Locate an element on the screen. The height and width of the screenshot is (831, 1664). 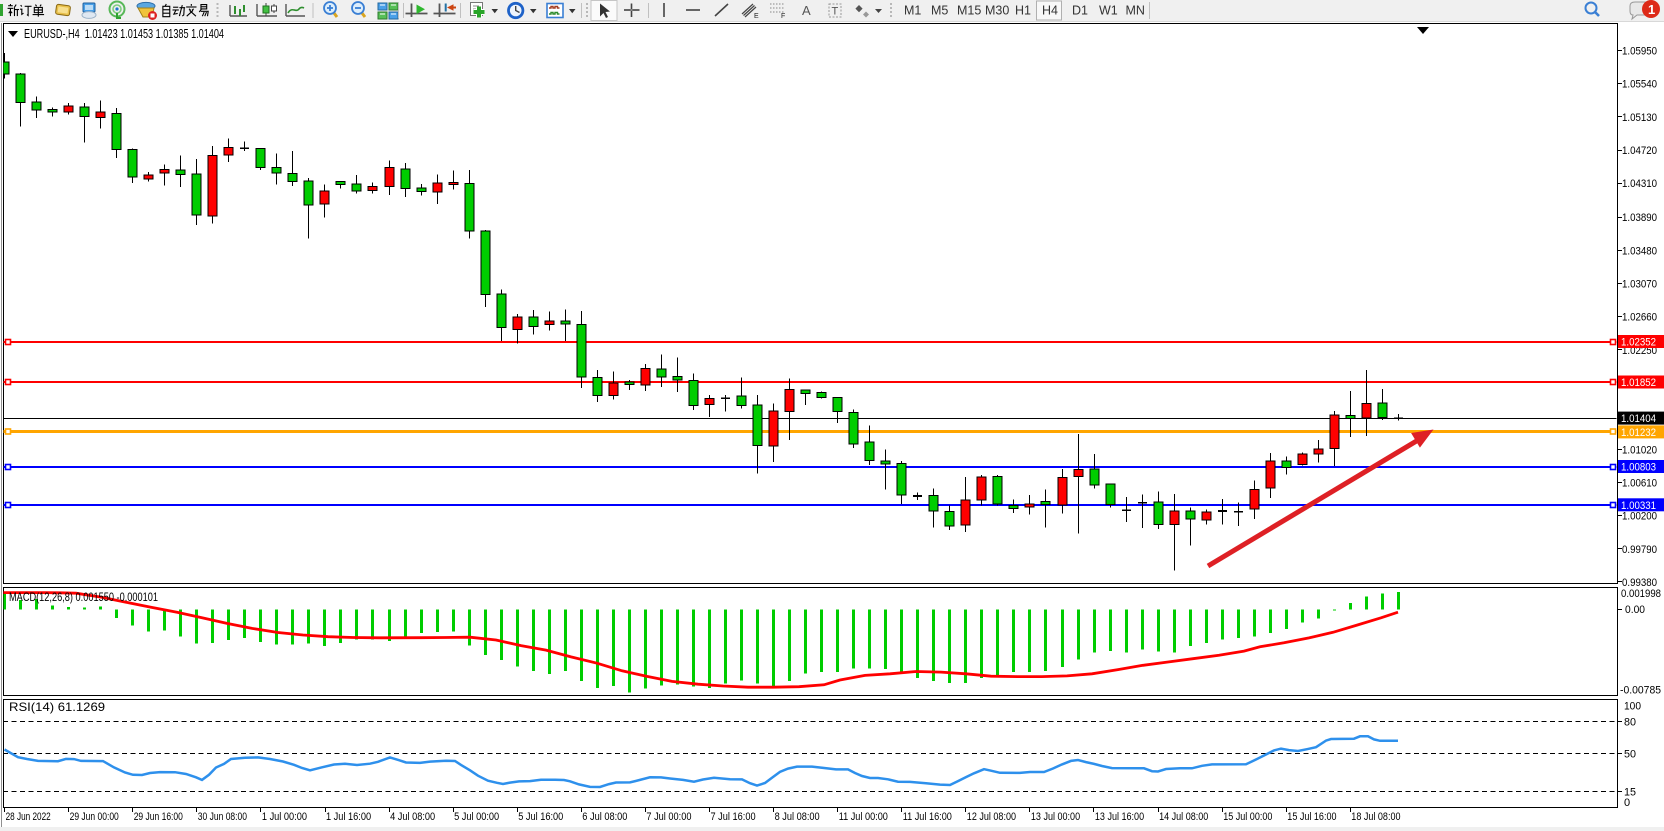
svg-text: 100 is located at coordinates (1632, 707).